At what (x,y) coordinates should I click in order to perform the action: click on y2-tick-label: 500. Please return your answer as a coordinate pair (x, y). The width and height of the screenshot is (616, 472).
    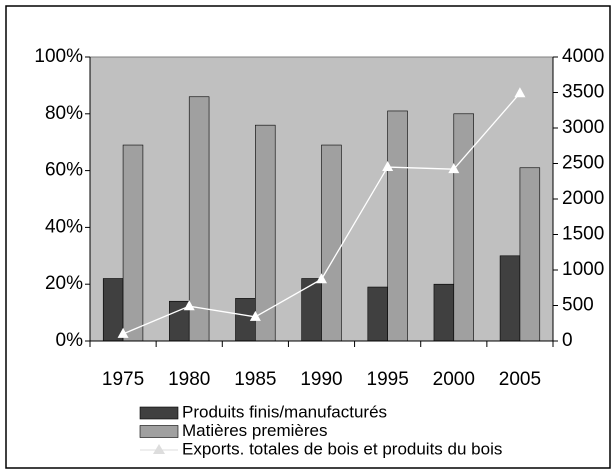
    Looking at the image, I should click on (578, 305).